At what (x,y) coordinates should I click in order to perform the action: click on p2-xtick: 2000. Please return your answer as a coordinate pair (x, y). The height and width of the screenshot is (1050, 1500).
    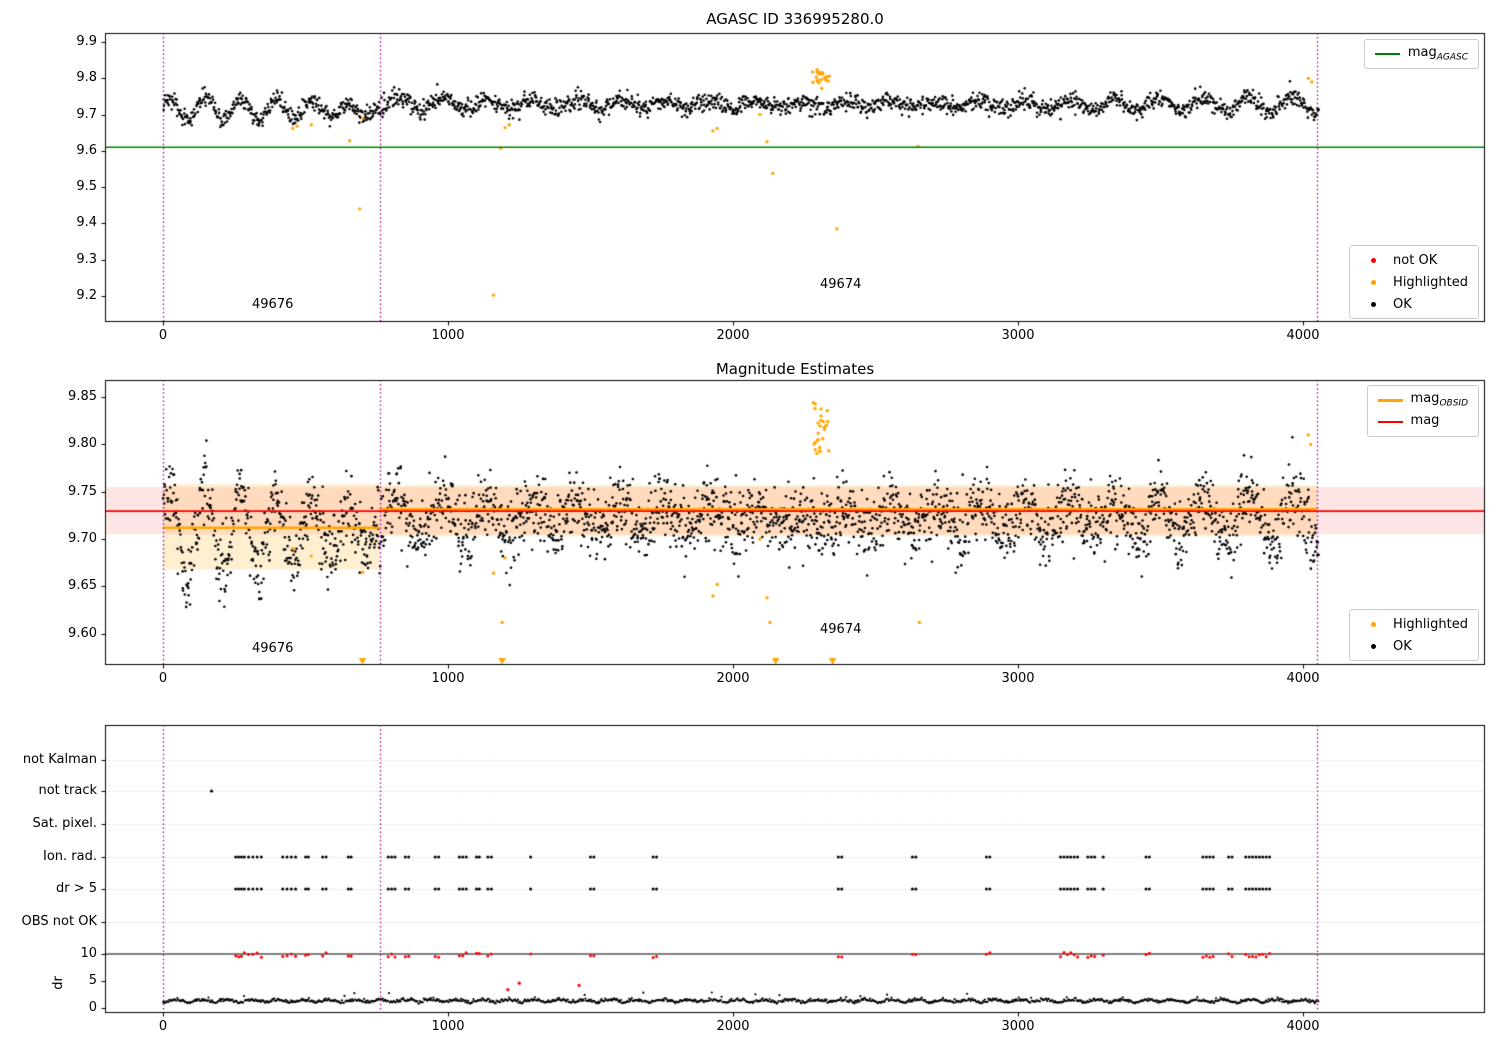
    Looking at the image, I should click on (733, 678).